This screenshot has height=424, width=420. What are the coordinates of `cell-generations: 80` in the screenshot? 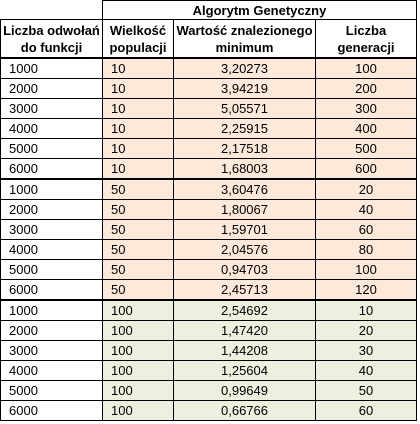 It's located at (366, 249).